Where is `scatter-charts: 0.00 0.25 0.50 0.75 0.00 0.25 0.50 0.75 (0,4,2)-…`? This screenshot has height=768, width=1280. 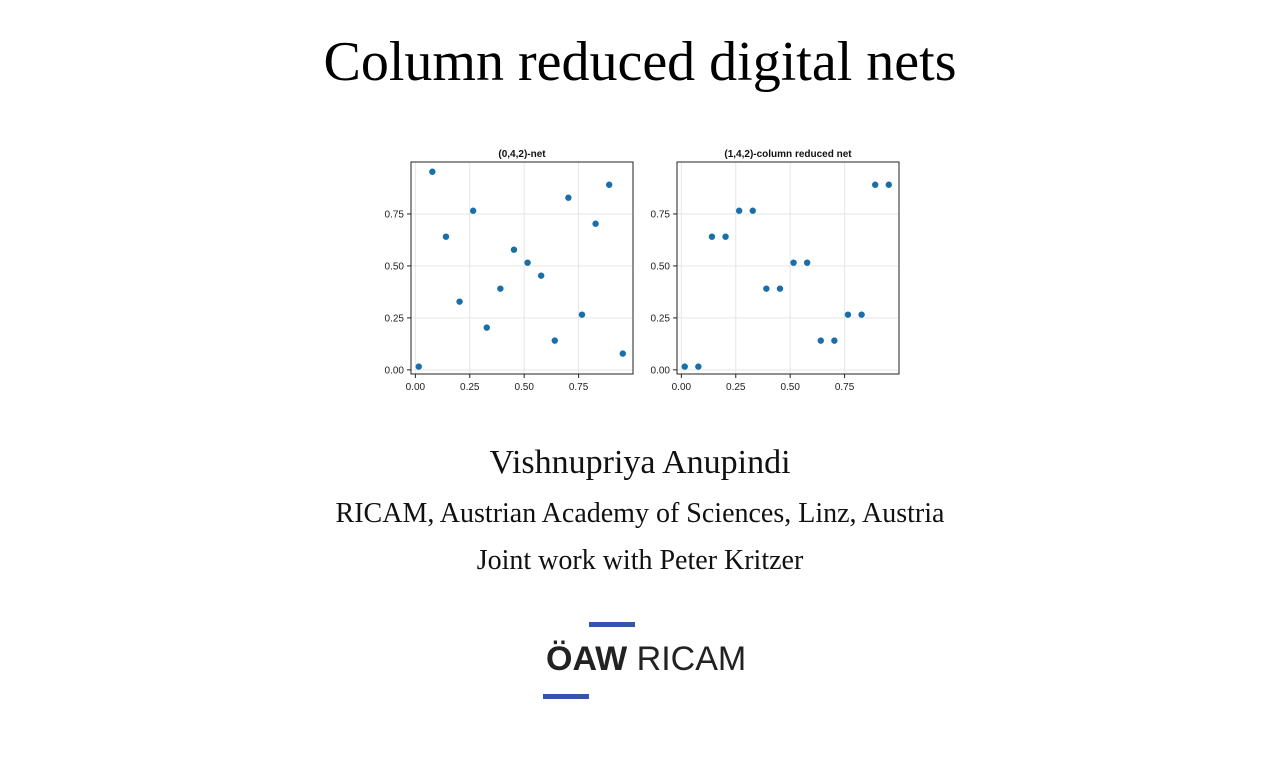
scatter-charts: 0.00 0.25 0.50 0.75 0.00 0.25 0.50 0.75 (0,4,2)-… is located at coordinates (642, 269).